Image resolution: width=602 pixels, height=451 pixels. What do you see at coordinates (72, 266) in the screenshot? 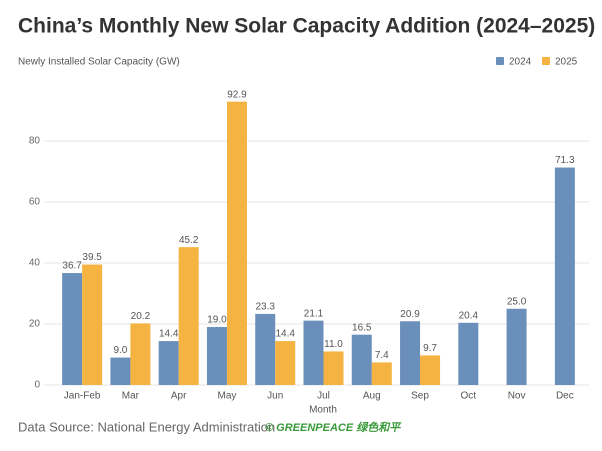
I see `value-label: 36.7` at bounding box center [72, 266].